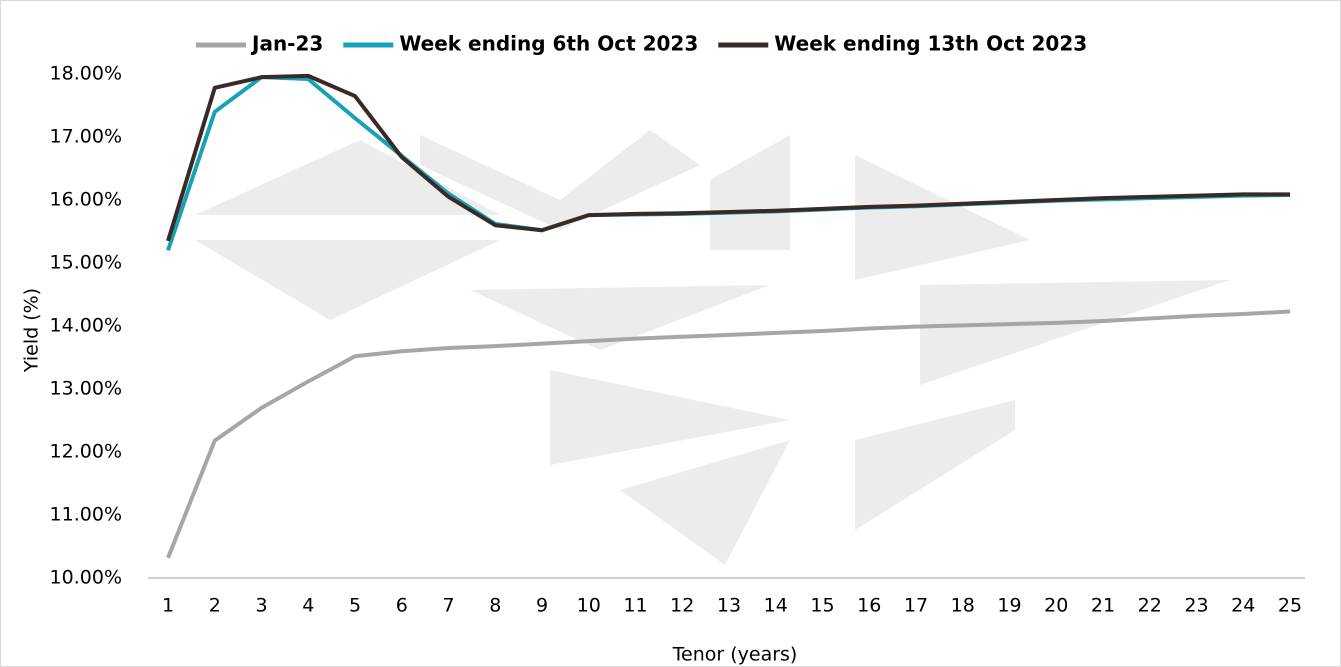 Image resolution: width=1341 pixels, height=667 pixels. I want to click on x-tick-label: 10, so click(589, 606).